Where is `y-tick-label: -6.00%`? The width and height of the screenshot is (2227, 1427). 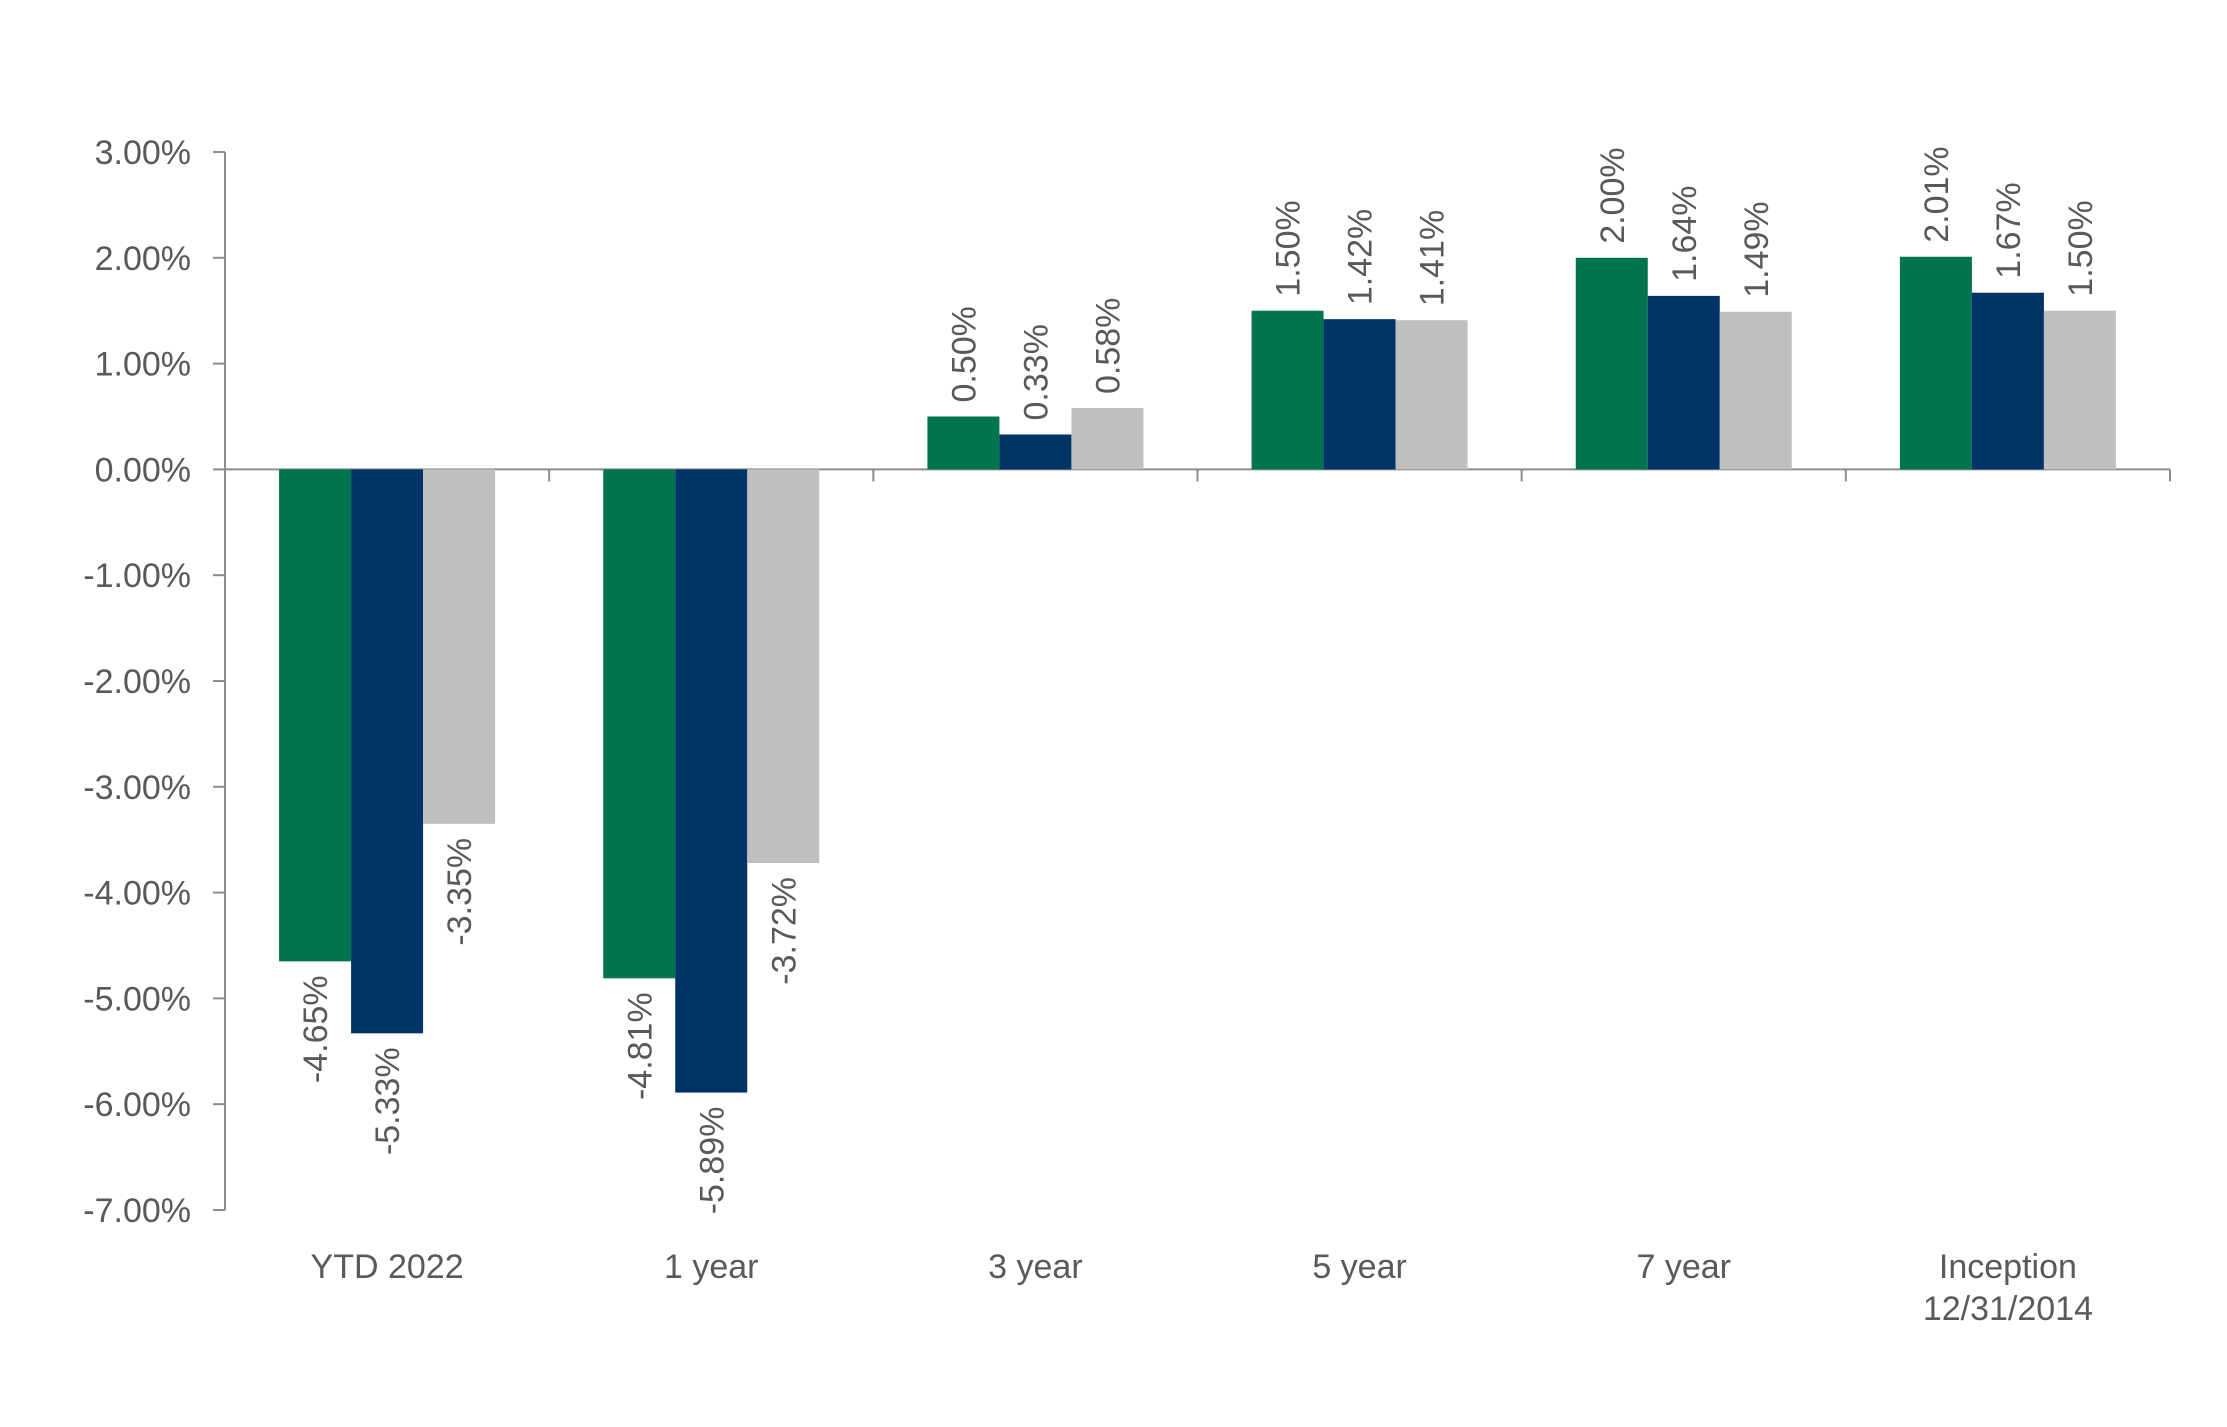
y-tick-label: -6.00% is located at coordinates (137, 1105).